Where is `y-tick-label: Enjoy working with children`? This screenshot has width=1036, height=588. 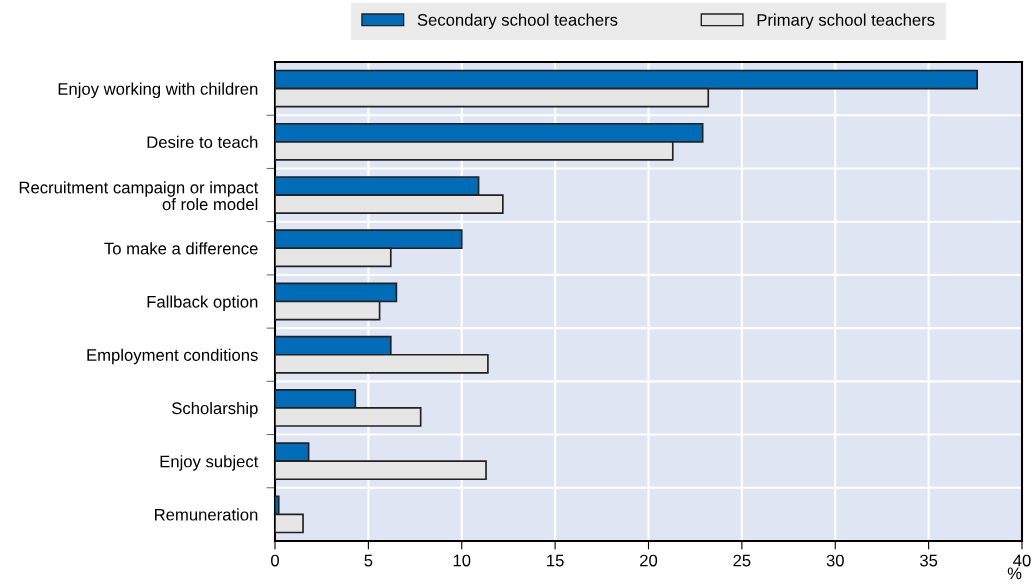
y-tick-label: Enjoy working with children is located at coordinates (158, 90).